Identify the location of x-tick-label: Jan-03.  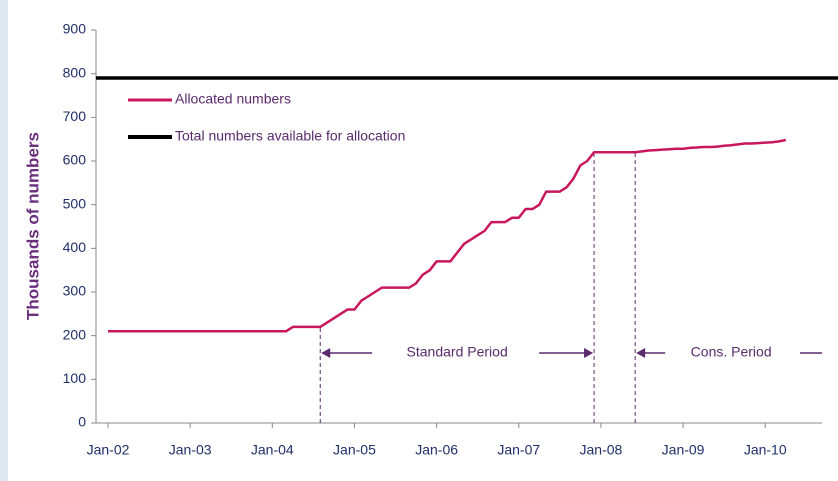
(190, 450).